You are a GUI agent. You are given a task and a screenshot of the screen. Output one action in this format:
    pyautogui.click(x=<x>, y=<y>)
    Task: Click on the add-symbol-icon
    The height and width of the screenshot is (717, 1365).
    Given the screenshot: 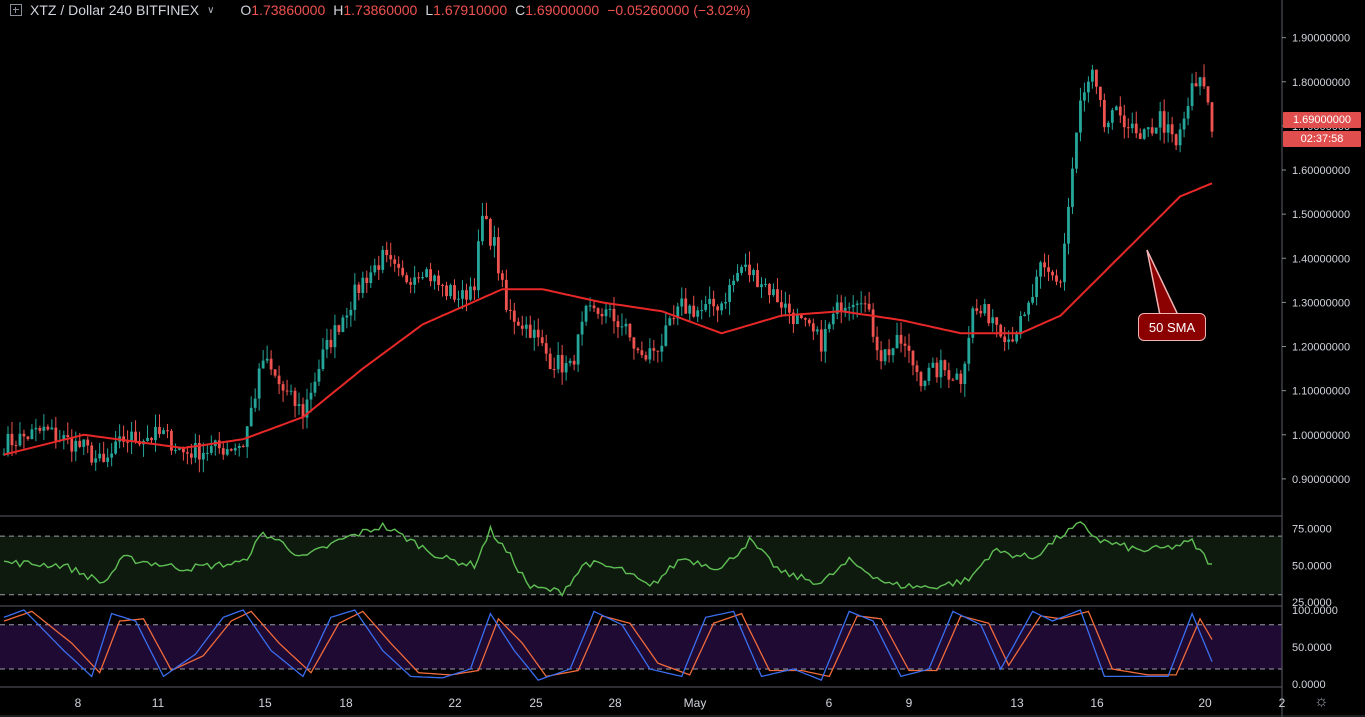 What is the action you would take?
    pyautogui.click(x=16, y=10)
    